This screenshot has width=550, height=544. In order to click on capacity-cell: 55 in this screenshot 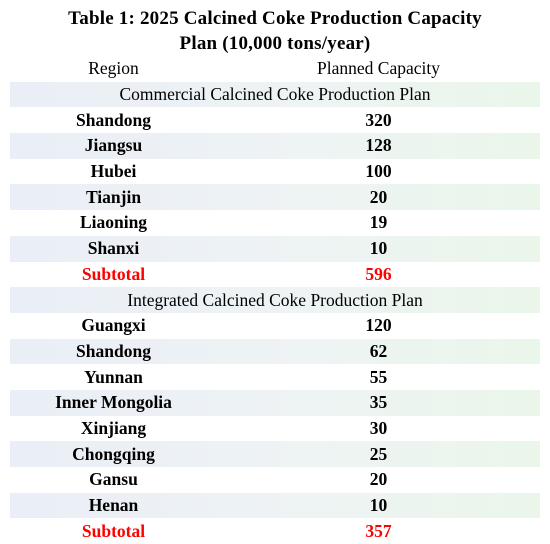, I will do `click(378, 376)`.